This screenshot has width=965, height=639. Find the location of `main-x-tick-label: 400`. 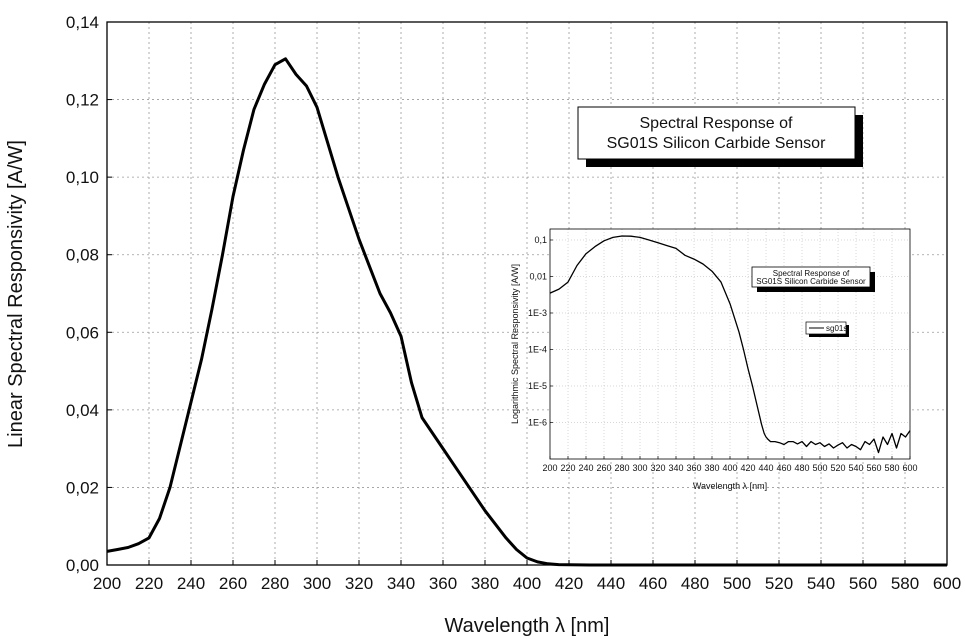

main-x-tick-label: 400 is located at coordinates (527, 583).